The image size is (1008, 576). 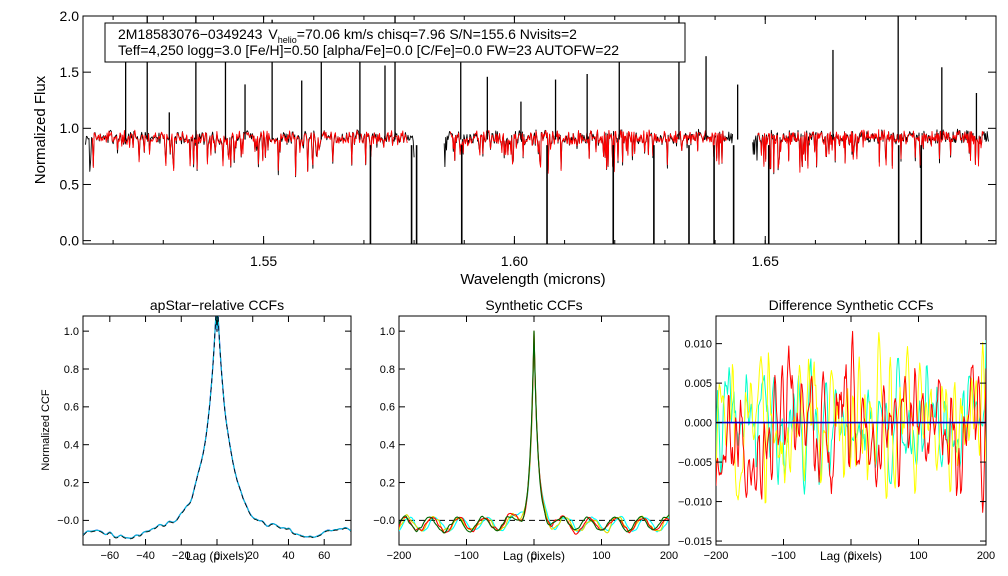 I want to click on spectrum-x-label: Wavelength (microns), so click(x=532, y=279).